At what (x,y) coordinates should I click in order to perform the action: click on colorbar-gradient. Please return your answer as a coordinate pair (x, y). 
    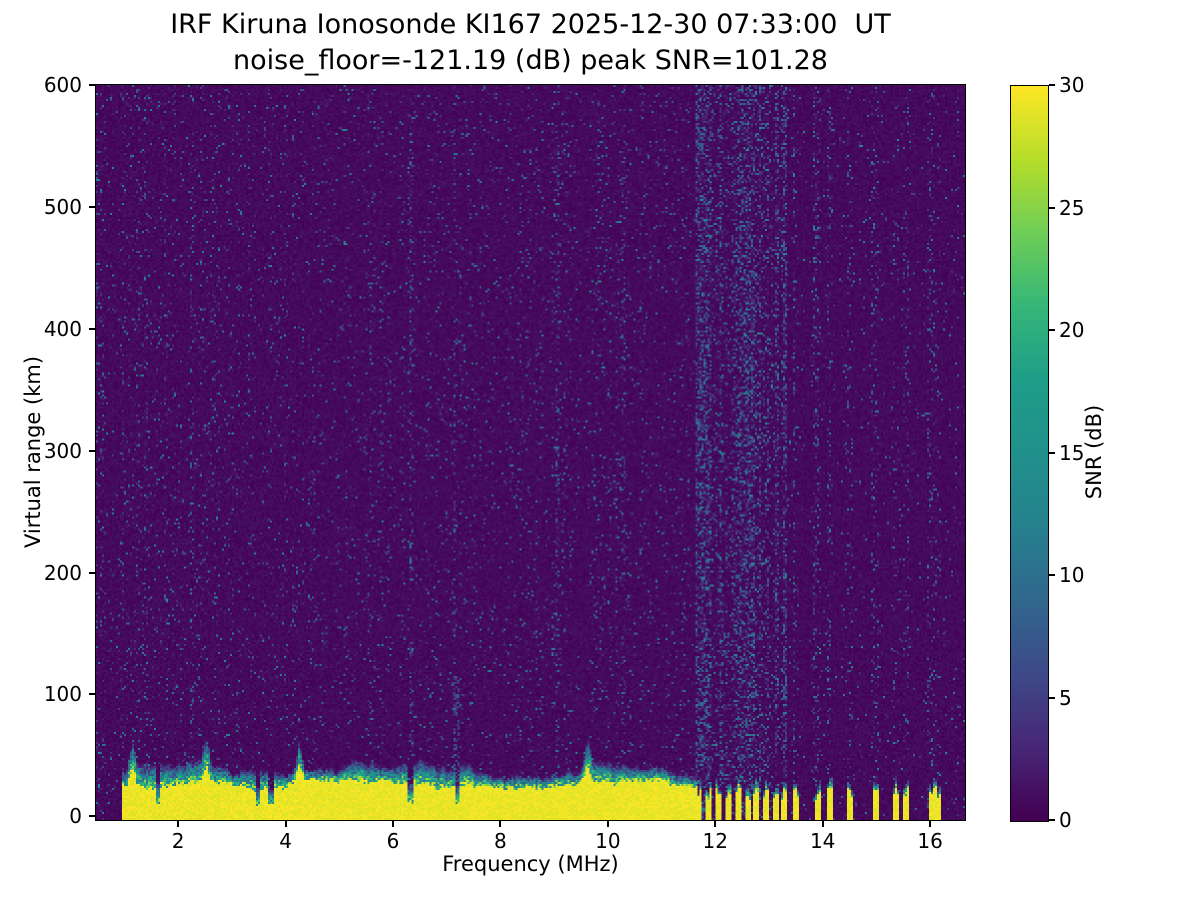
    Looking at the image, I should click on (1029, 453).